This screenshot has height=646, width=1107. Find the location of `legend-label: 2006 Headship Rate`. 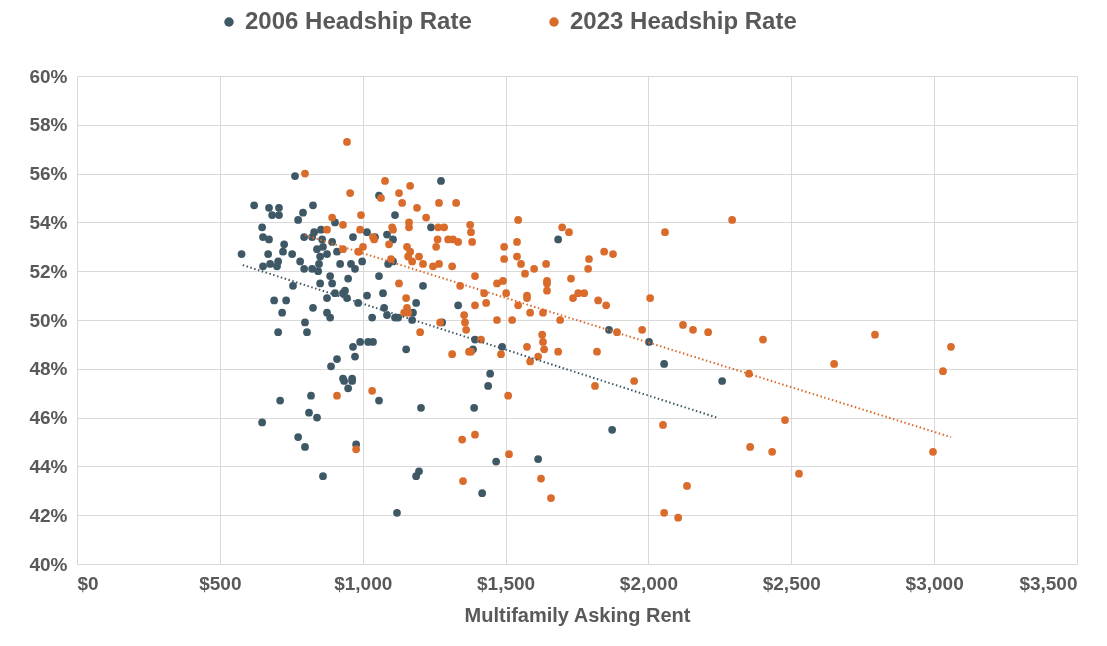

legend-label: 2006 Headship Rate is located at coordinates (358, 20).